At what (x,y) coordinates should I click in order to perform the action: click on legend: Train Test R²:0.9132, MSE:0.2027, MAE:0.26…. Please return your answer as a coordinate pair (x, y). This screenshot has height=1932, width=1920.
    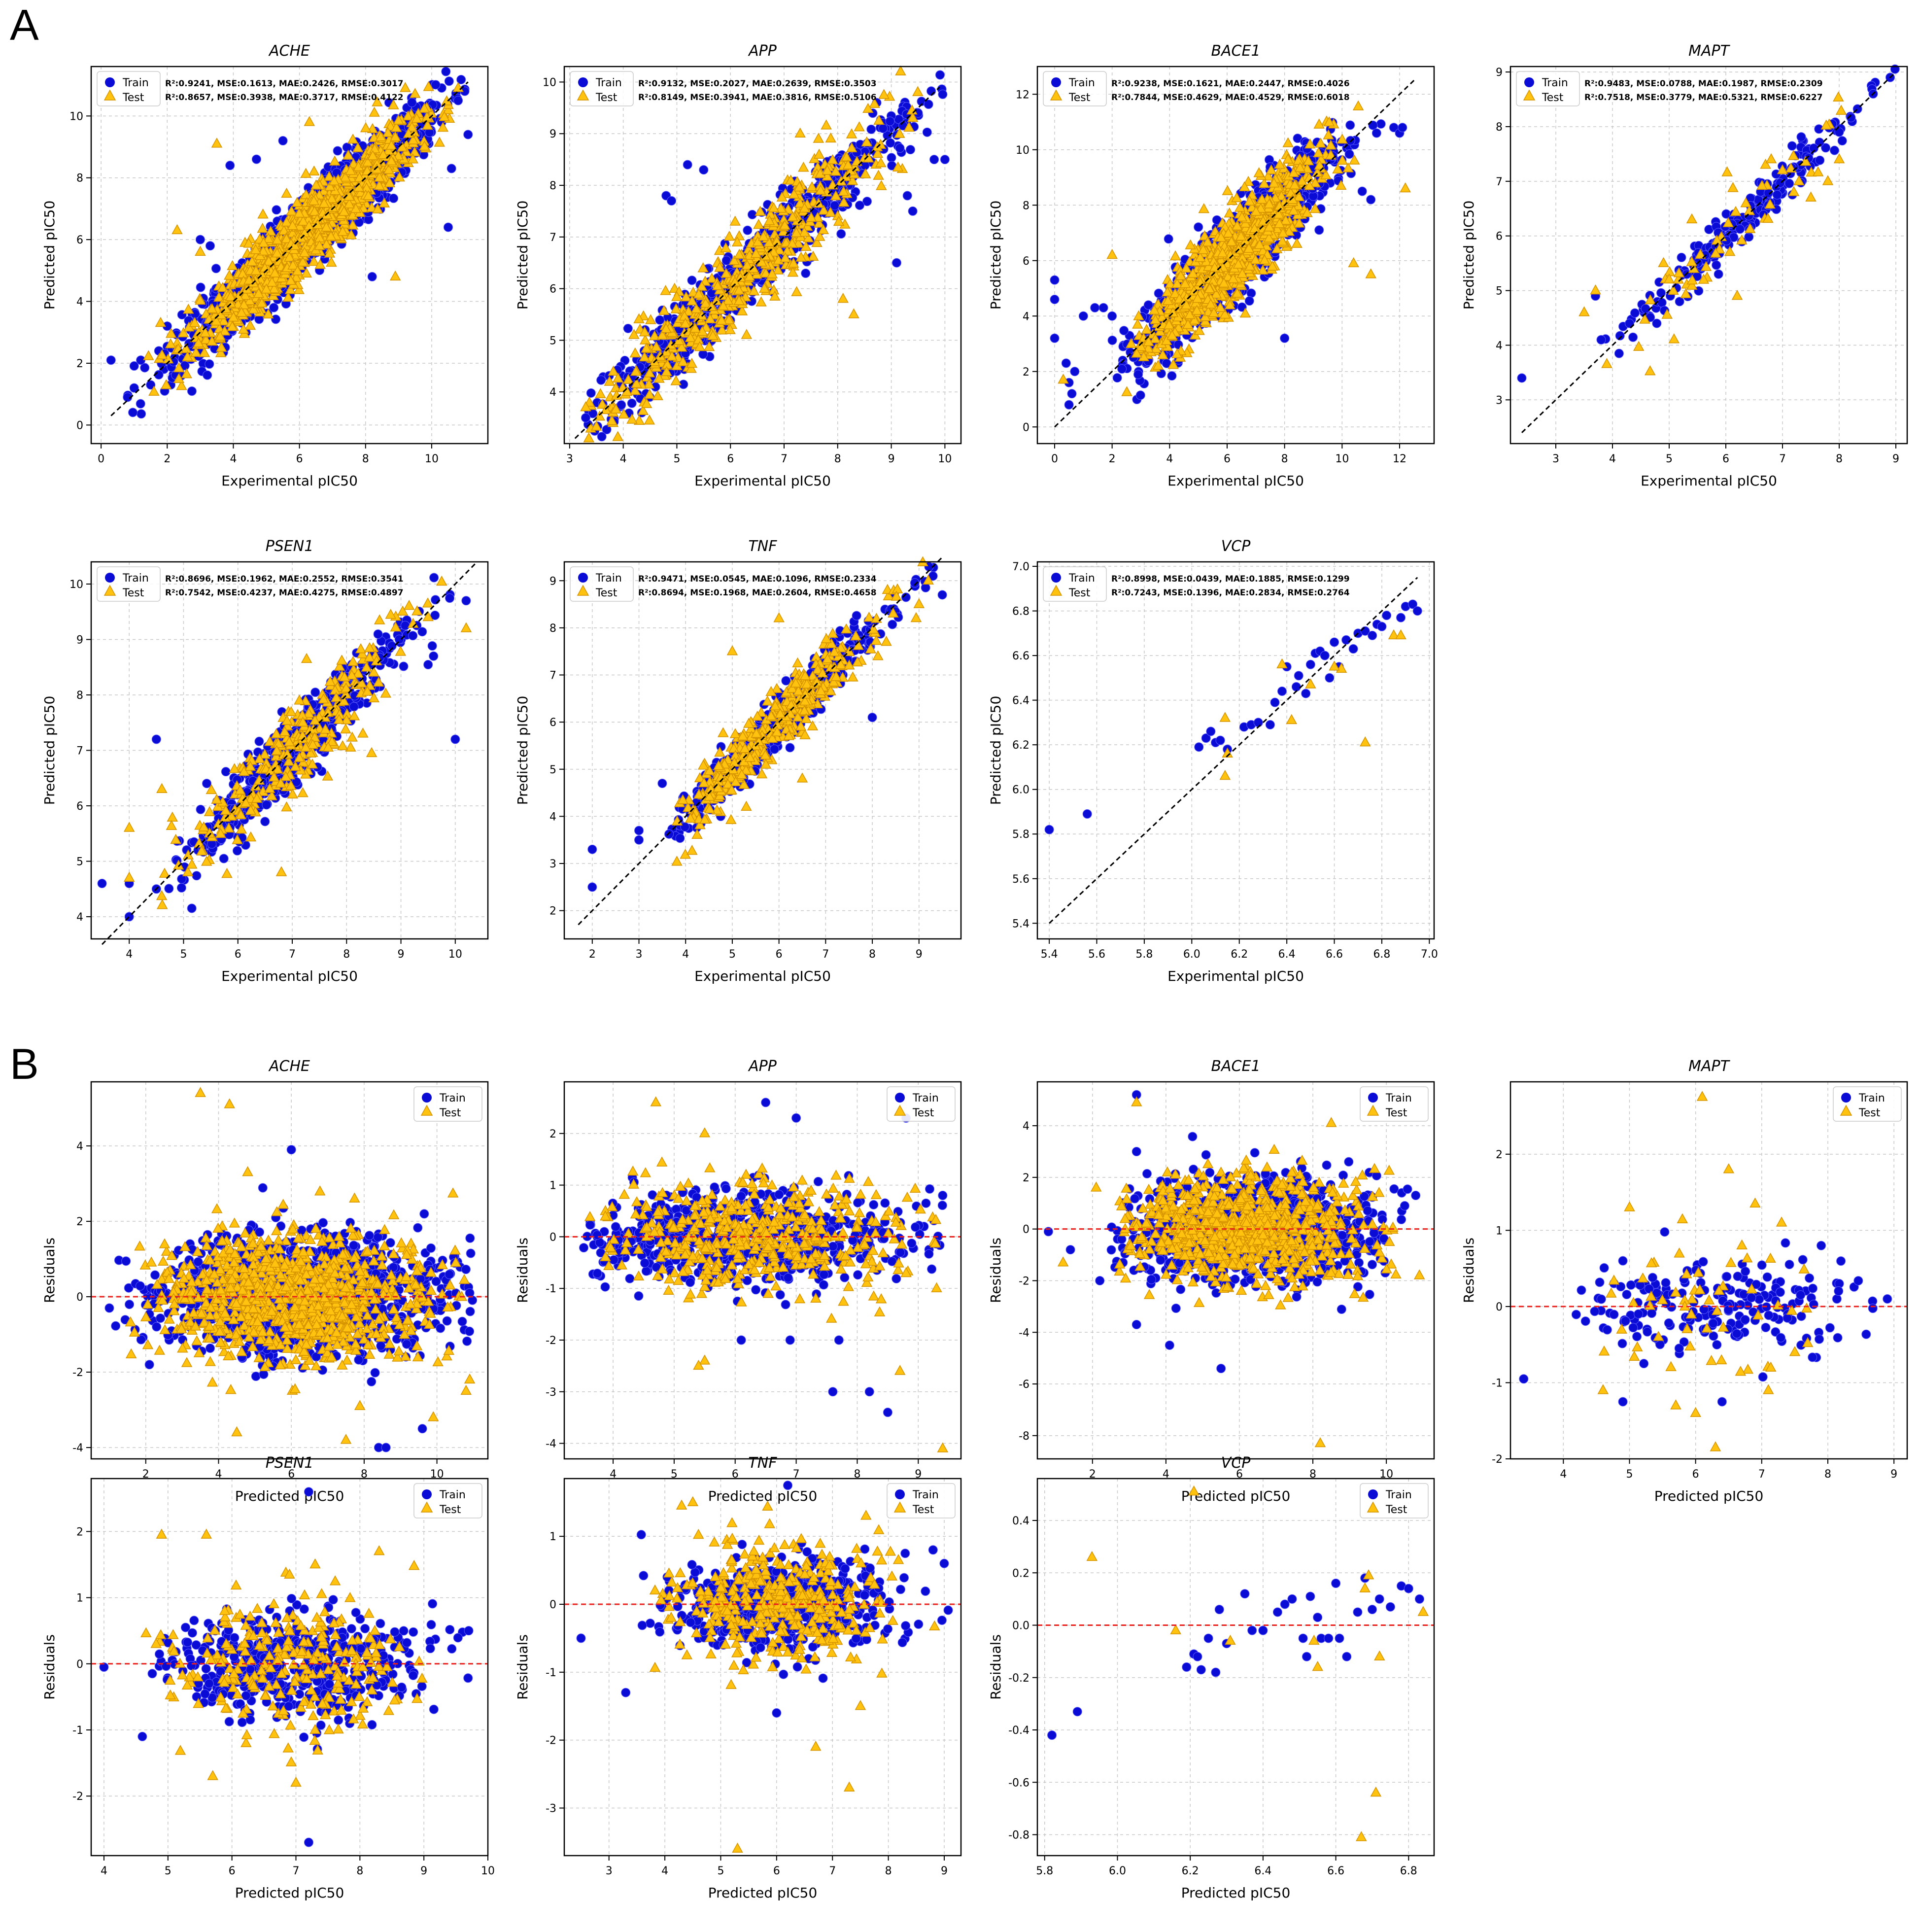
    Looking at the image, I should click on (723, 89).